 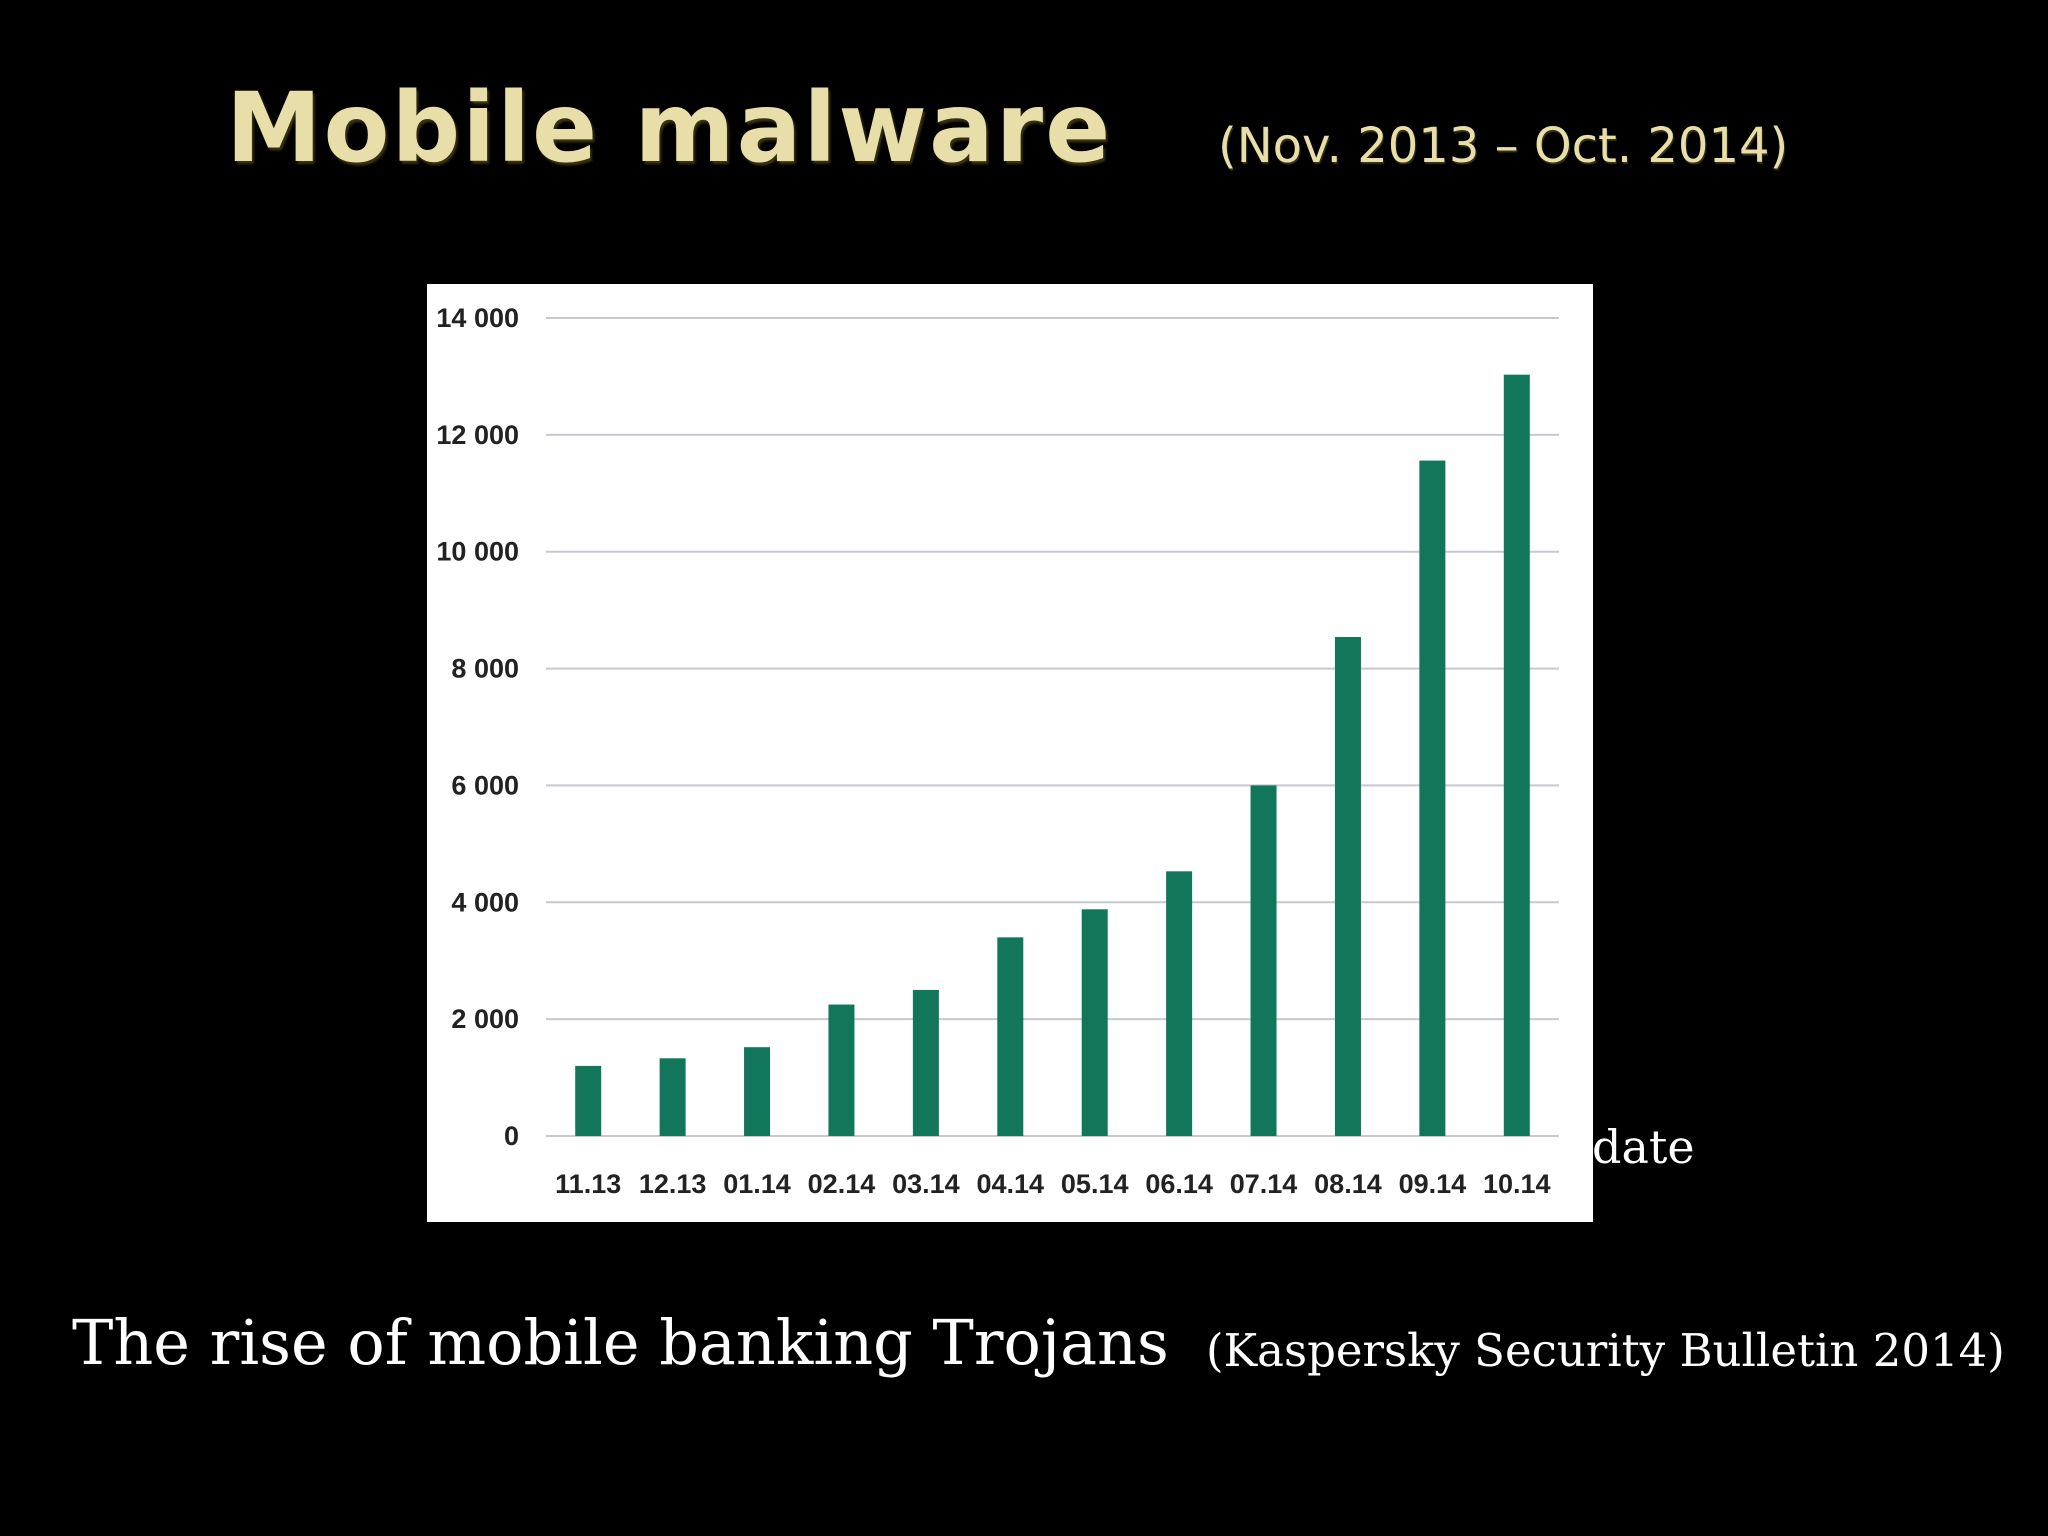 I want to click on y-tick-label: 0, so click(x=511, y=1136).